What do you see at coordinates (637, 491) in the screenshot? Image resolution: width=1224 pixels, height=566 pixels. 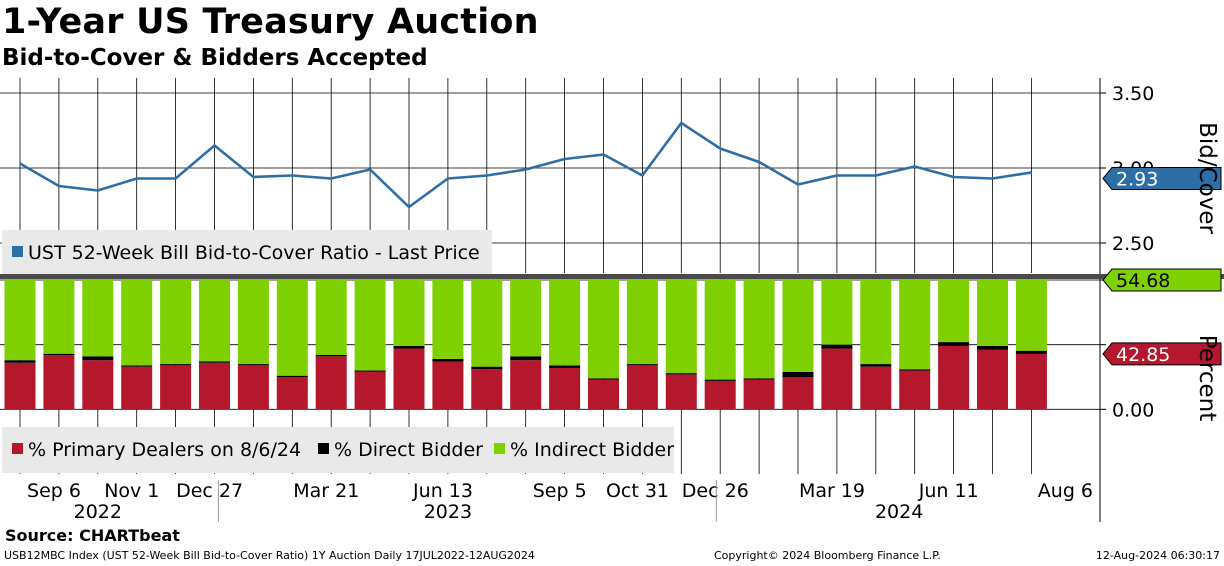 I see `x-date-label: Oct 31` at bounding box center [637, 491].